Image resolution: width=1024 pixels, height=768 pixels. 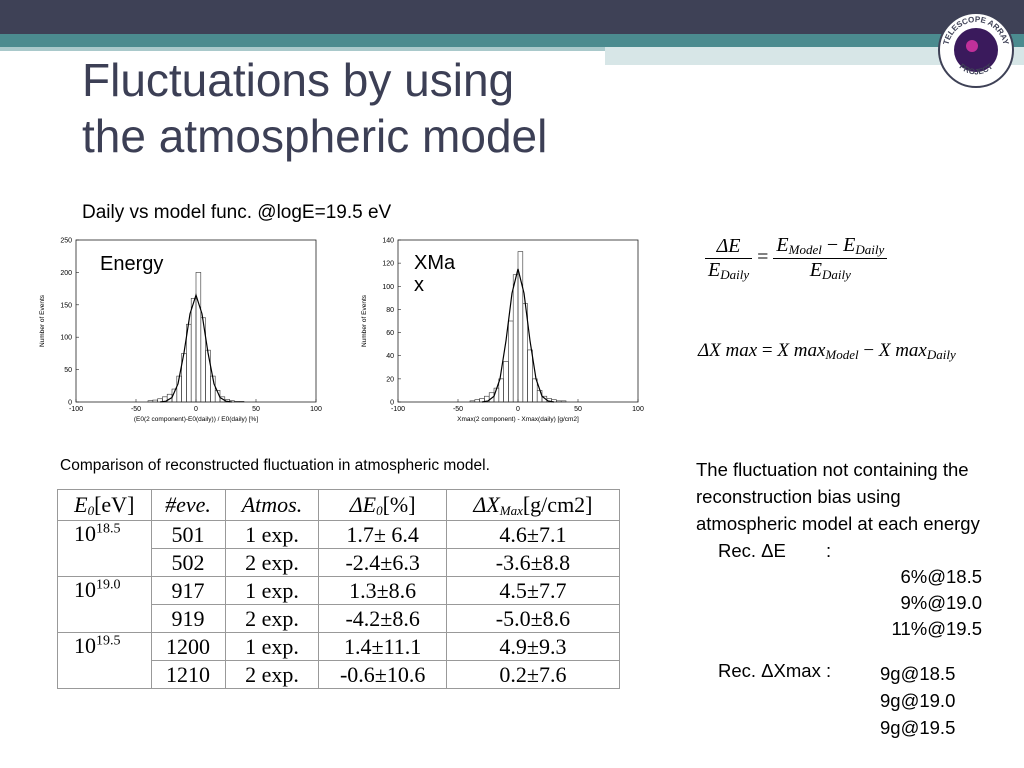 What do you see at coordinates (638, 409) in the screenshot?
I see `x-tick-label: 100` at bounding box center [638, 409].